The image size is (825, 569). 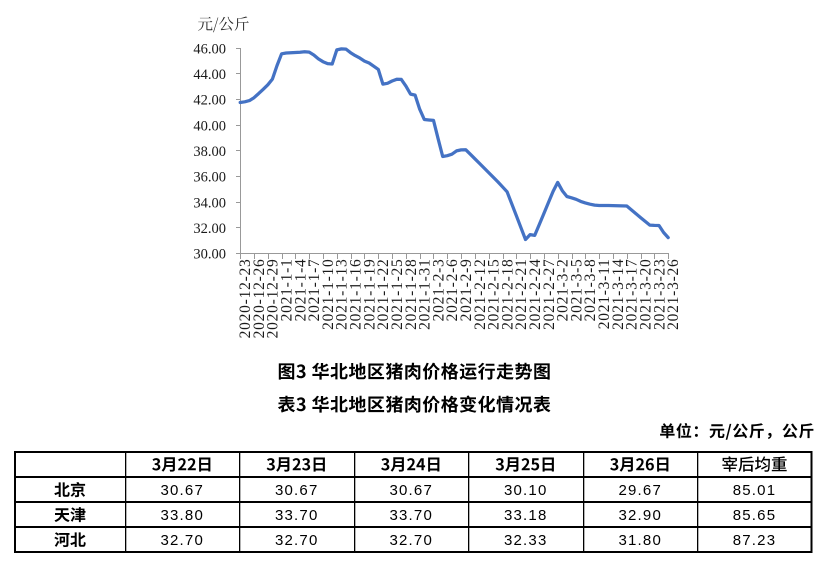 What do you see at coordinates (209, 203) in the screenshot?
I see `svg-text: 34.00` at bounding box center [209, 203].